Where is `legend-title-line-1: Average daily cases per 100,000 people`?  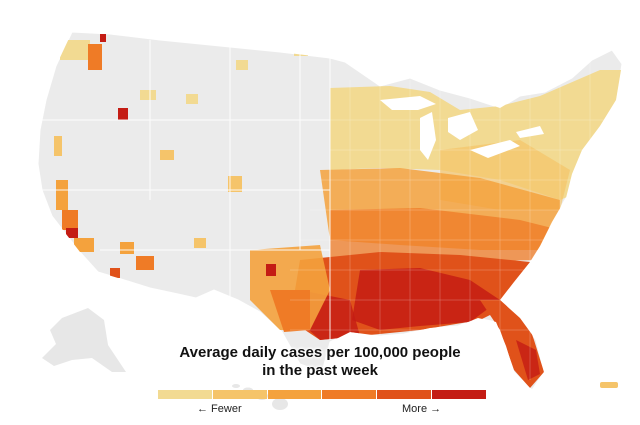 legend-title-line-1: Average daily cases per 100,000 people is located at coordinates (320, 352).